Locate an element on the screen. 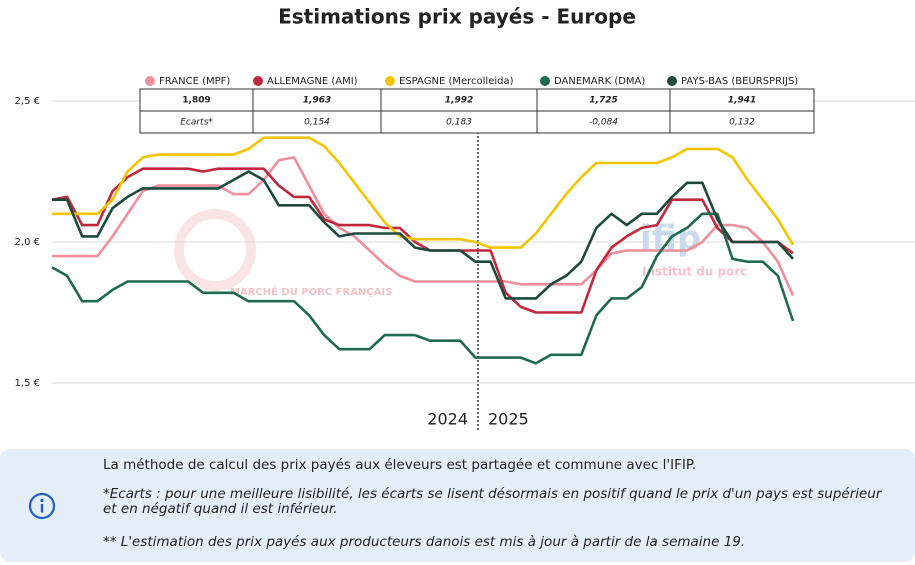 This screenshot has width=915, height=565. table-cell: 0,154 is located at coordinates (317, 123).